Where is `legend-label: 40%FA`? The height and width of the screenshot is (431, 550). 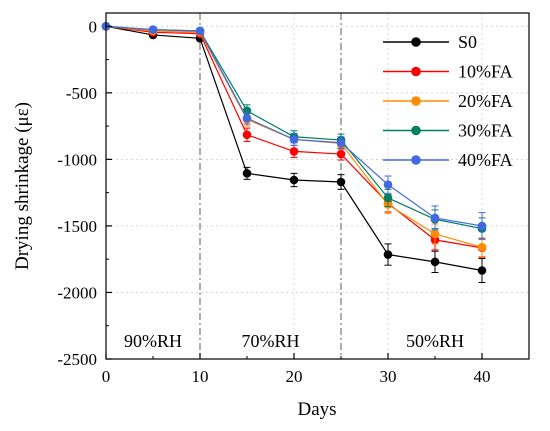 legend-label: 40%FA is located at coordinates (485, 160).